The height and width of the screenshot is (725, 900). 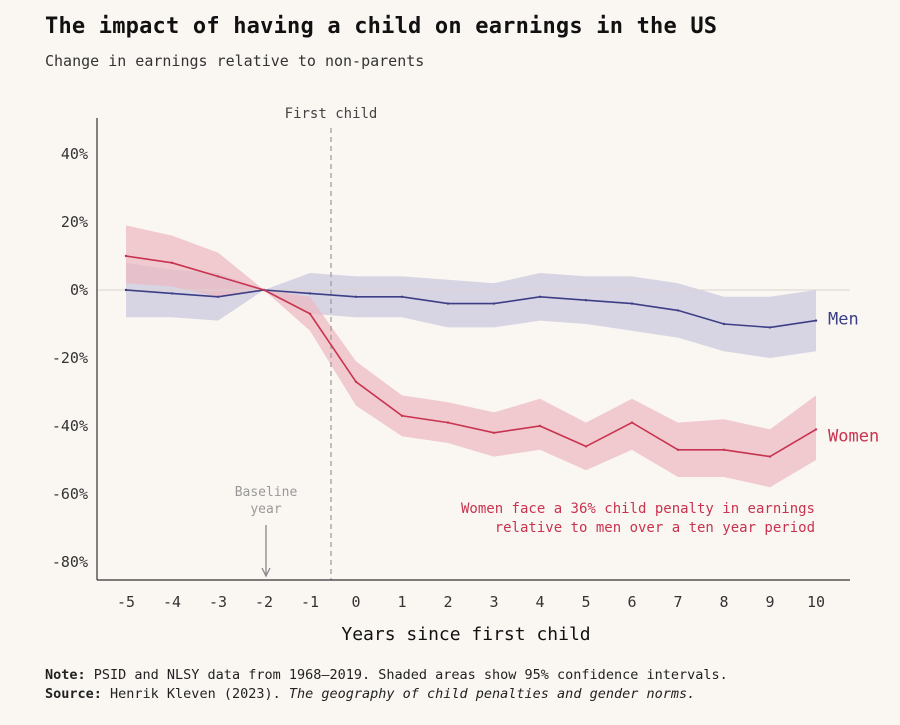 What do you see at coordinates (73, 694) in the screenshot?
I see `source-label: Source:` at bounding box center [73, 694].